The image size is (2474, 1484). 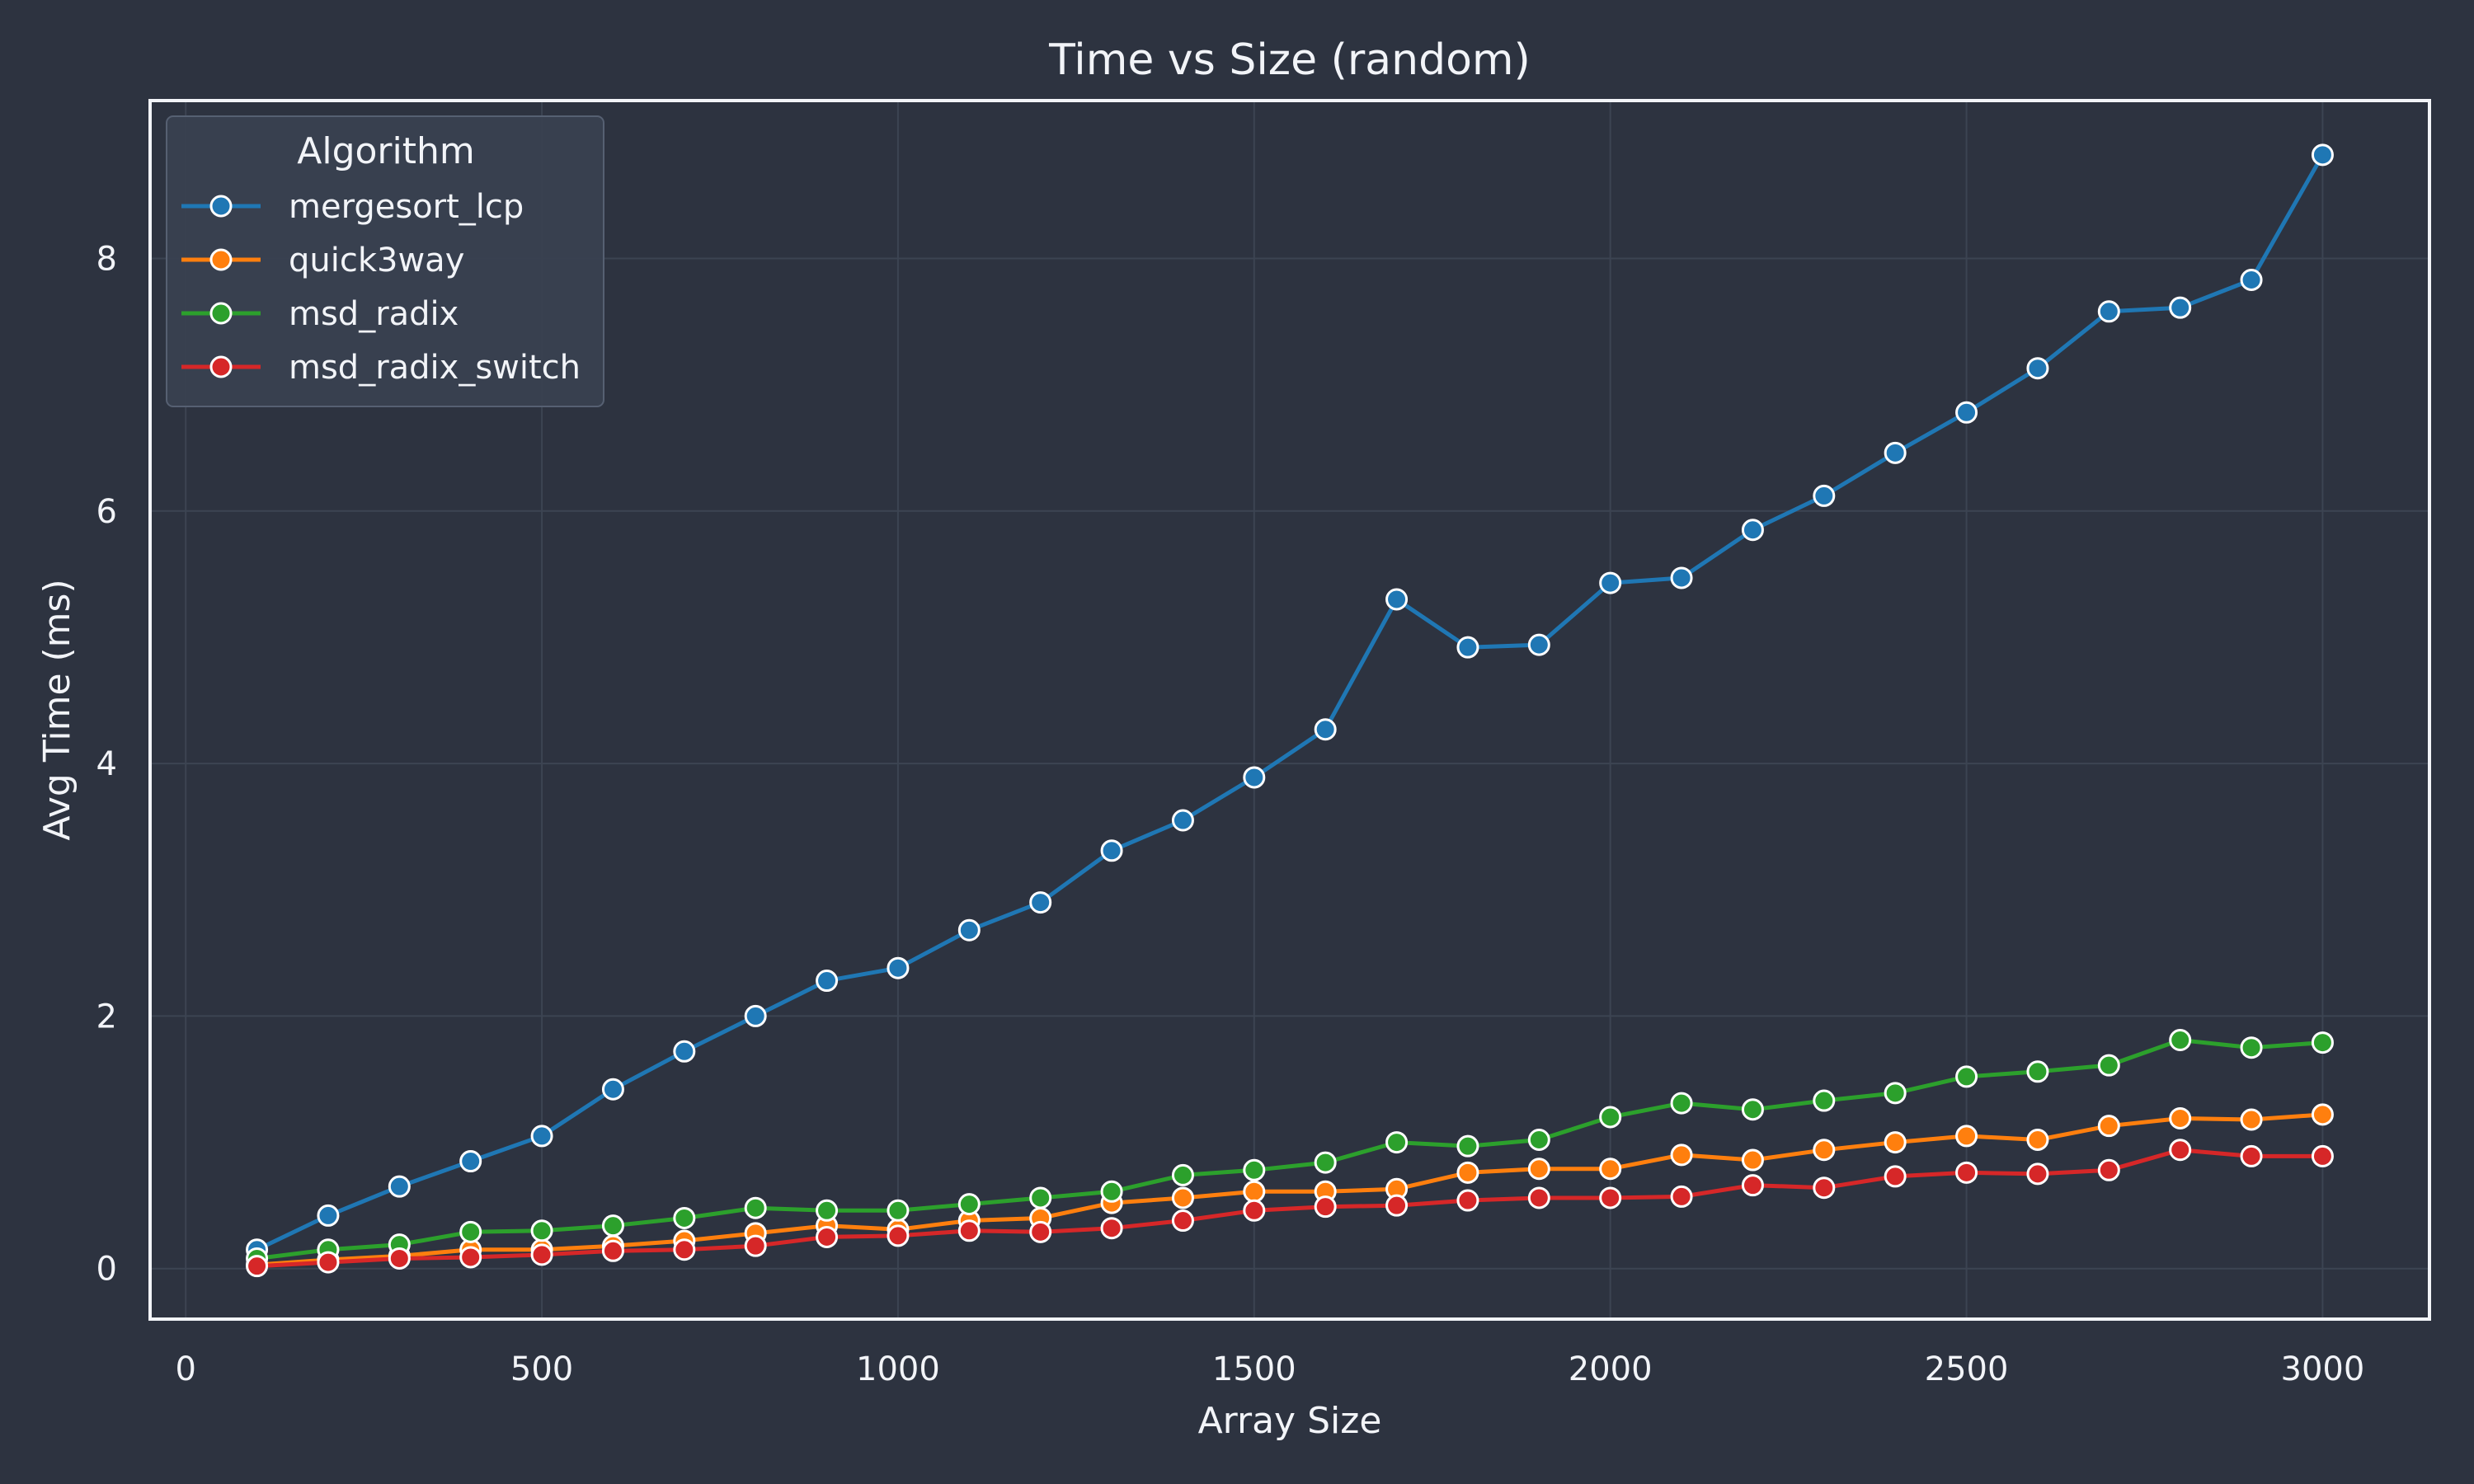 What do you see at coordinates (1967, 1369) in the screenshot?
I see `x-tick-label: 2500` at bounding box center [1967, 1369].